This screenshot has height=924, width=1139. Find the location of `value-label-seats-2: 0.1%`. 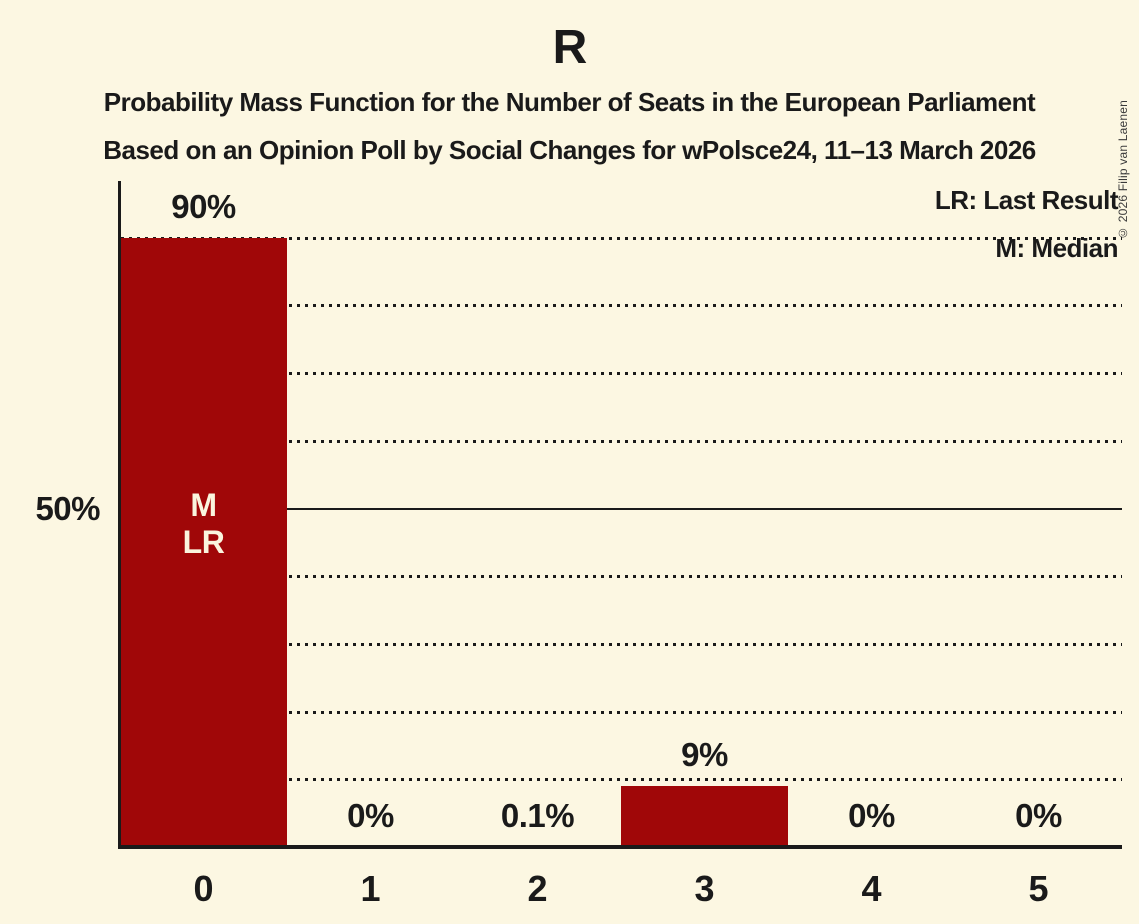

value-label-seats-2: 0.1% is located at coordinates (537, 815).